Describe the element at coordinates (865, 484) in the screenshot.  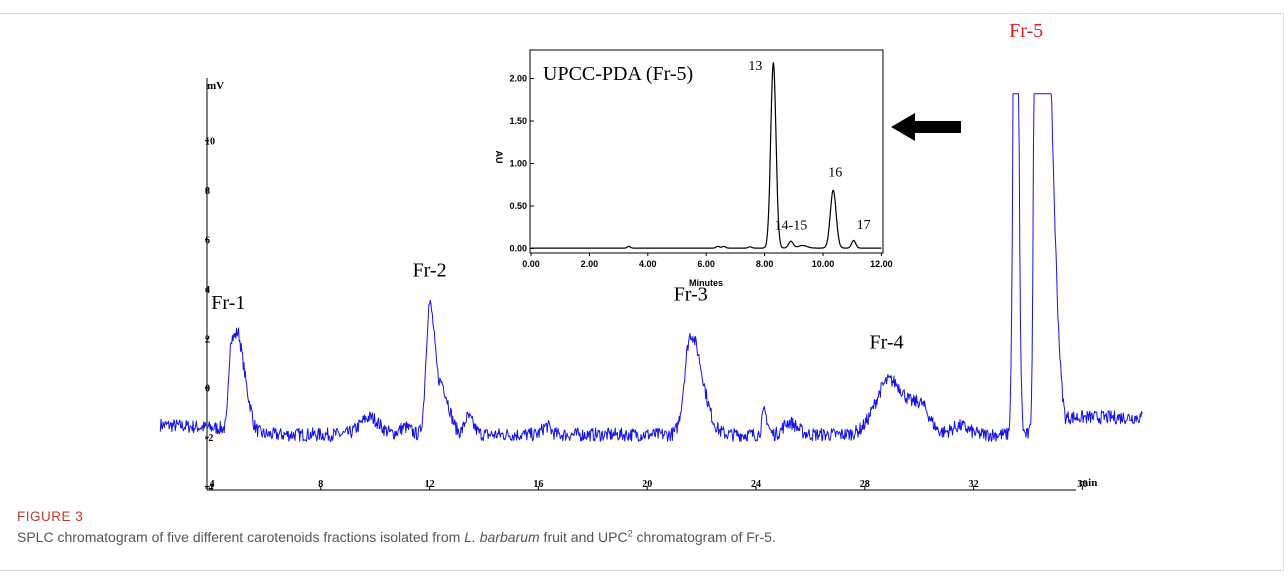
I see `main-x-tick-label: 28` at that location.